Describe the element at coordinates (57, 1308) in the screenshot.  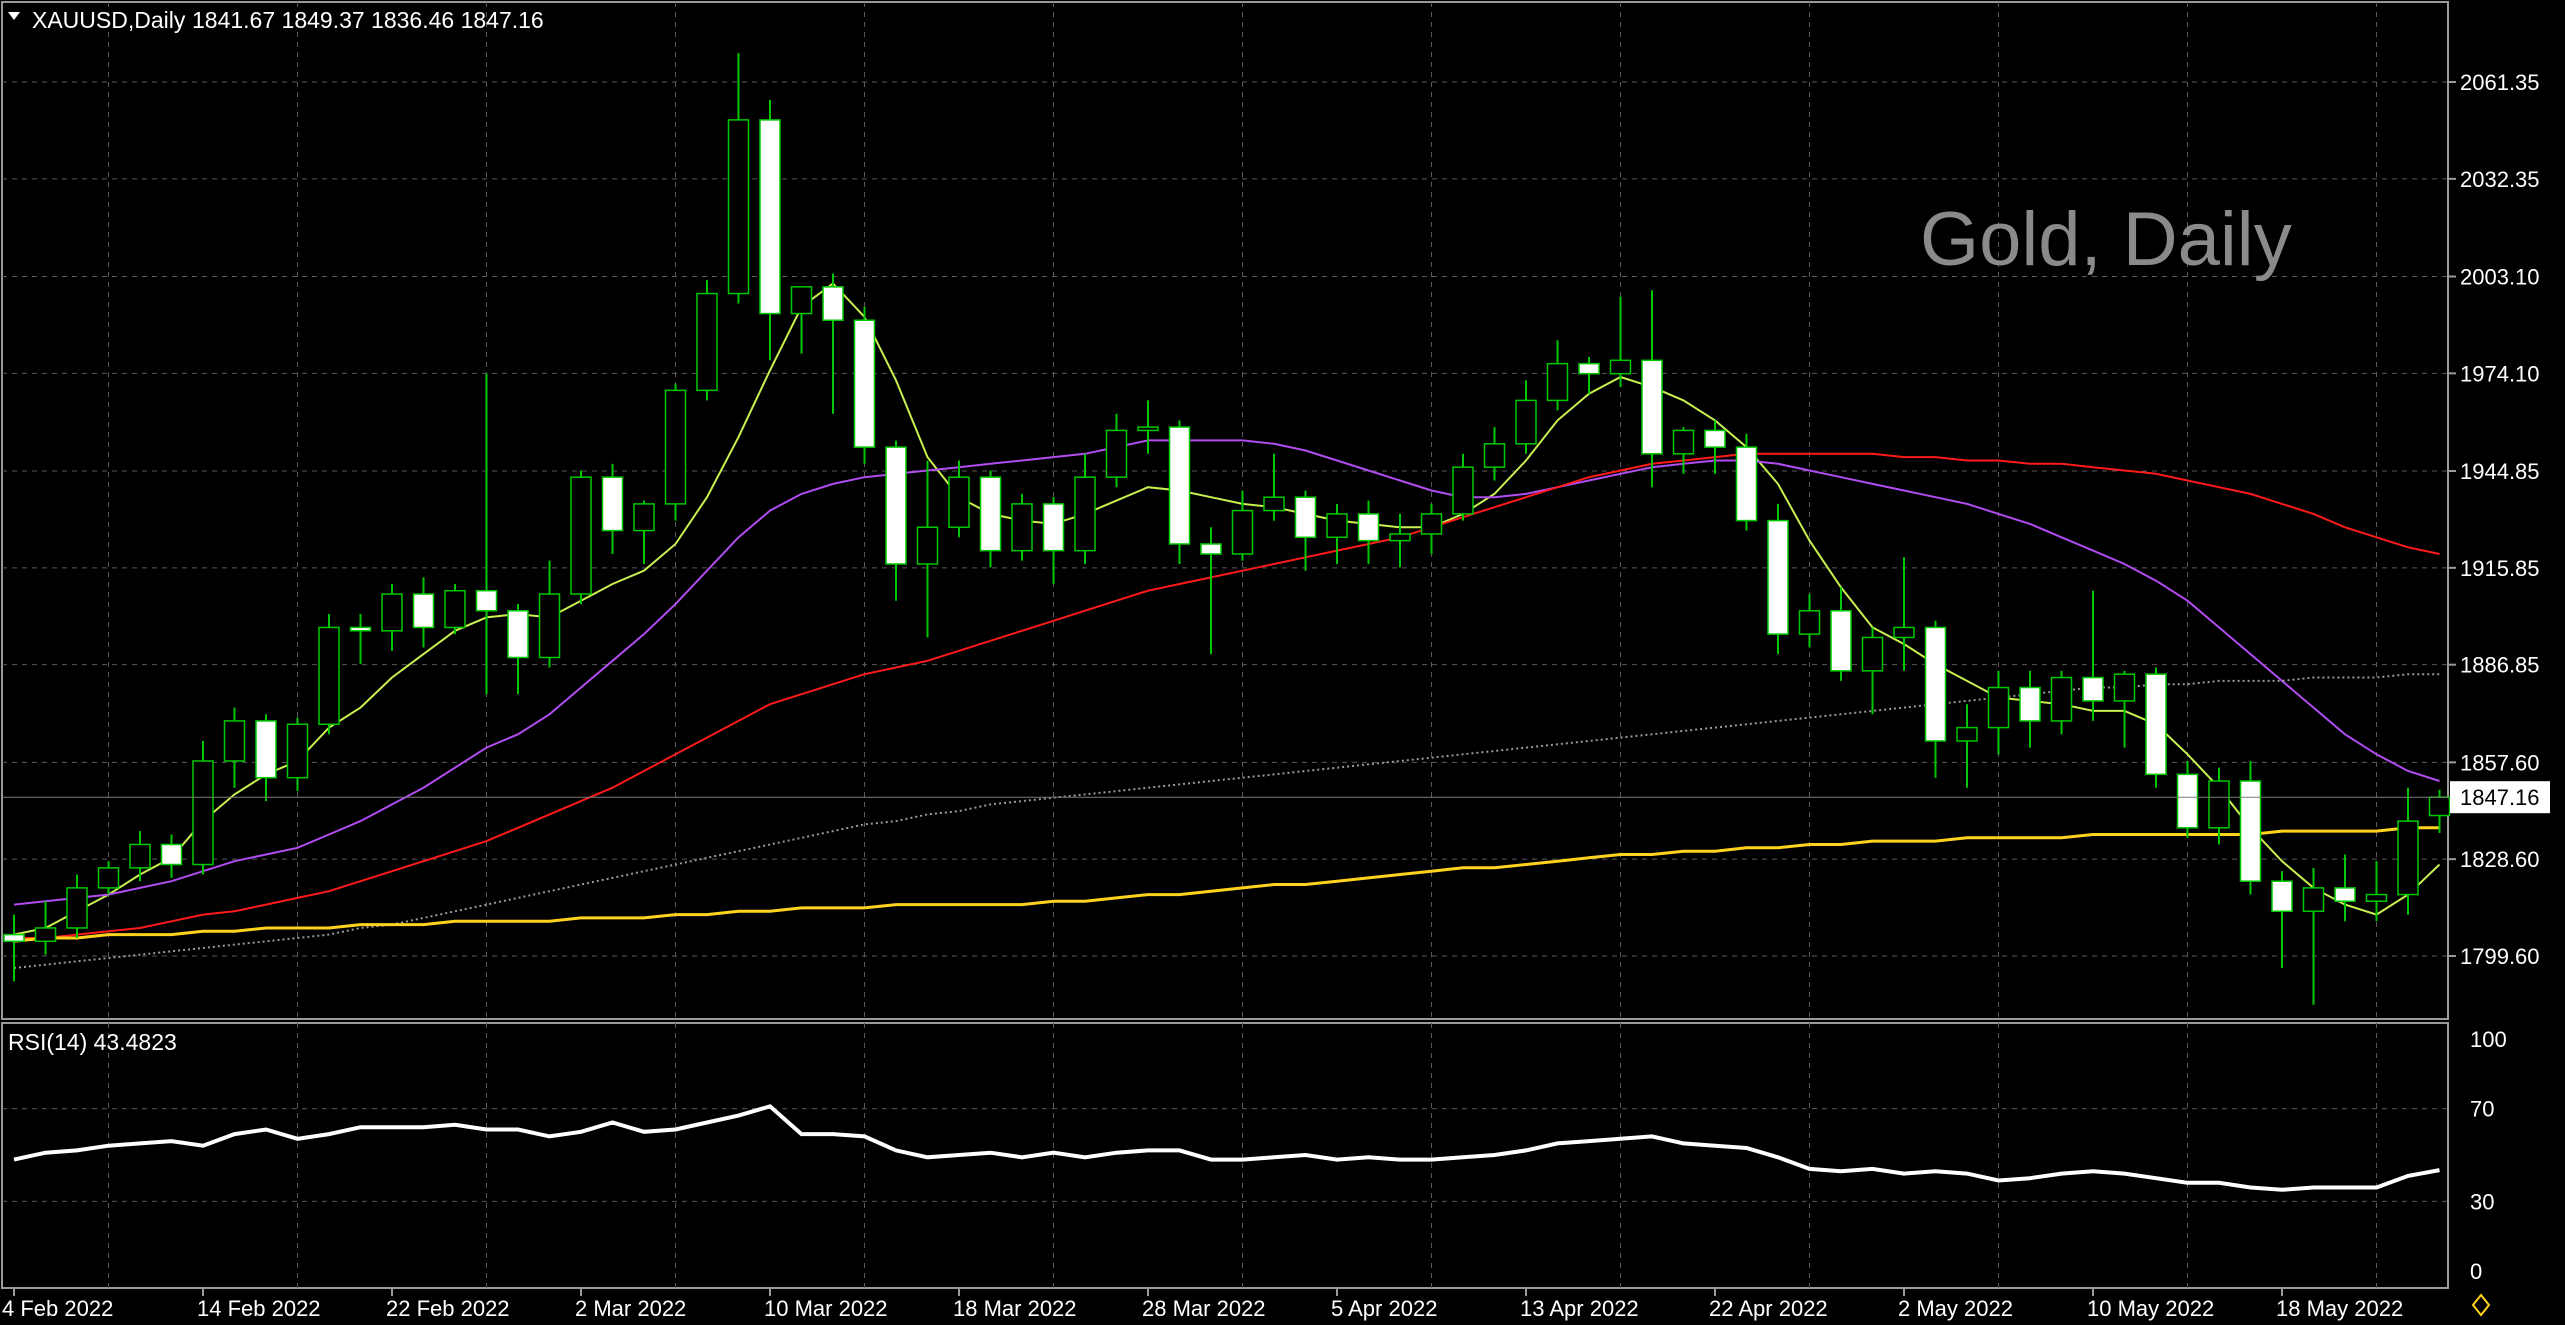
I see `time-tick-label: 4 Feb 2022` at that location.